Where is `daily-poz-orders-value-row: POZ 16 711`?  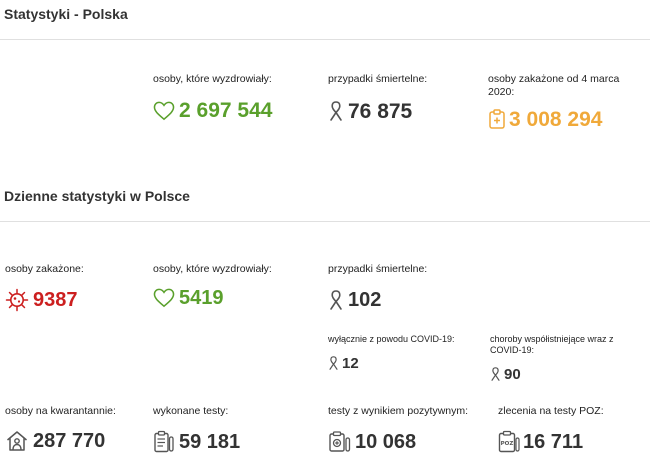 daily-poz-orders-value-row: POZ 16 711 is located at coordinates (572, 442).